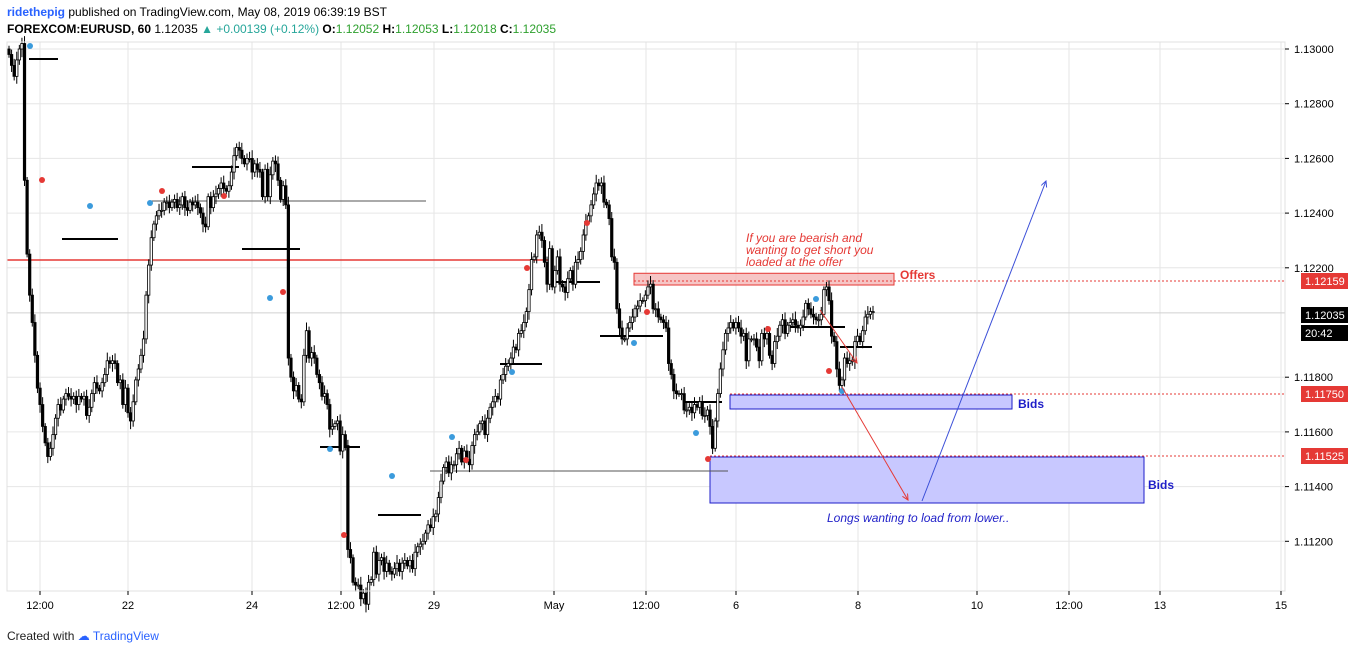 The image size is (1348, 654). What do you see at coordinates (889, 388) in the screenshot?
I see `supply-demand-zones` at bounding box center [889, 388].